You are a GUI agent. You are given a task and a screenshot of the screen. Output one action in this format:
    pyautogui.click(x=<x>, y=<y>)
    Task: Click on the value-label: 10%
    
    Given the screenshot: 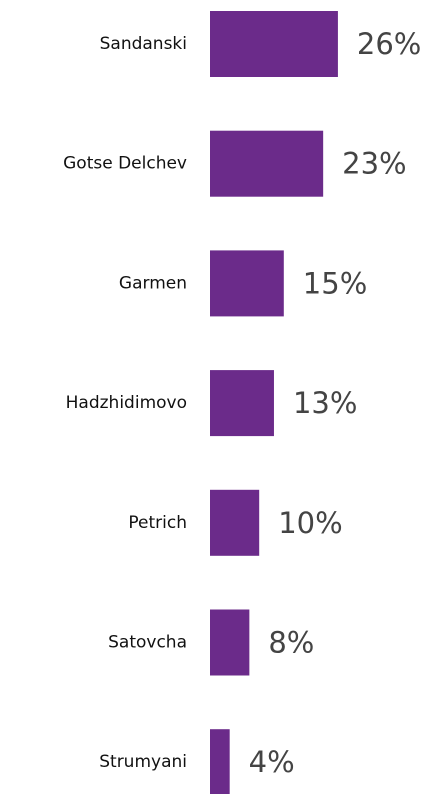 What is the action you would take?
    pyautogui.click(x=310, y=523)
    